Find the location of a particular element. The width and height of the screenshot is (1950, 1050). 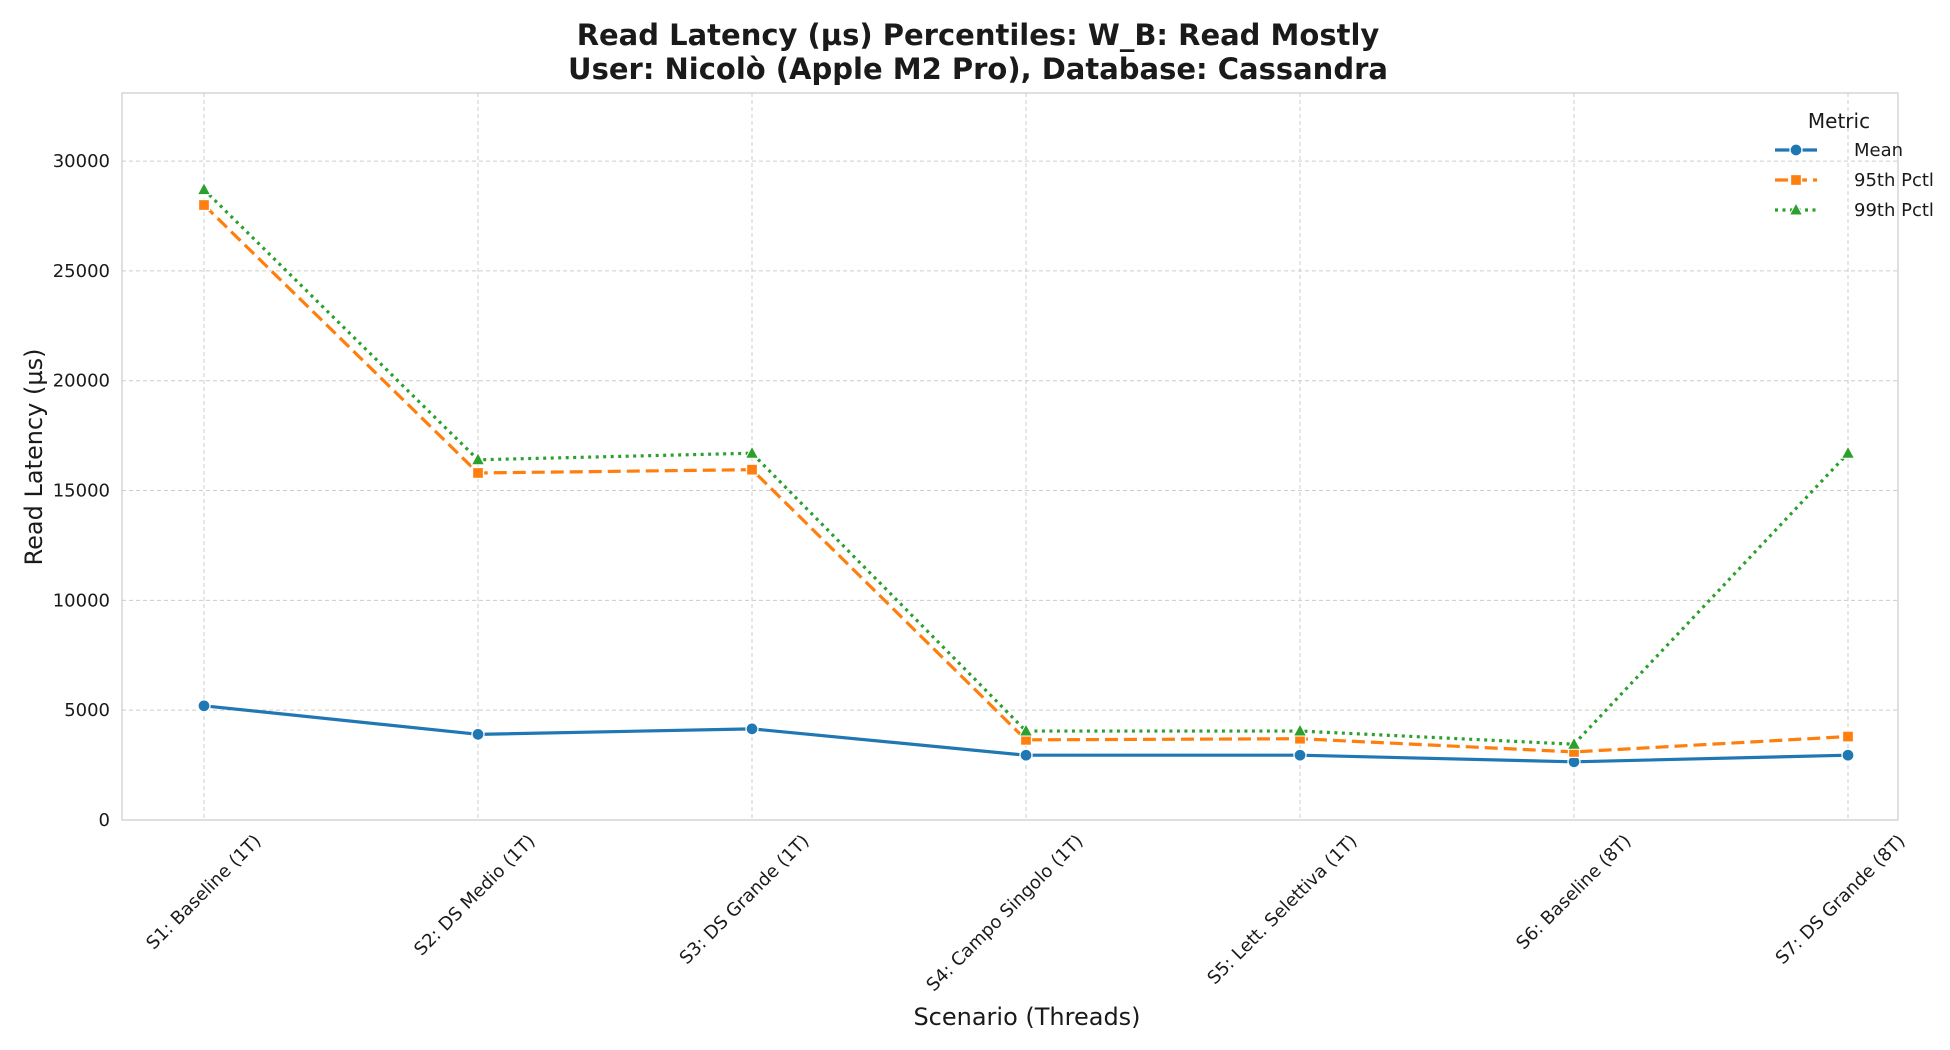

x-tick-label: S4: Campo Singolo (1T) is located at coordinates (1004, 913).